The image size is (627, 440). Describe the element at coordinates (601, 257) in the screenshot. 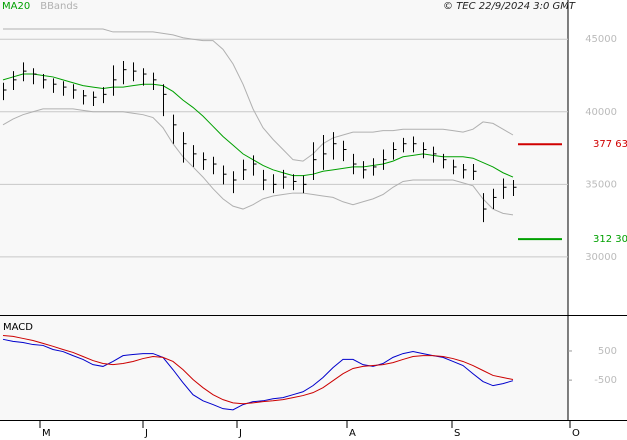

I see `y-tick-label: 30000` at that location.